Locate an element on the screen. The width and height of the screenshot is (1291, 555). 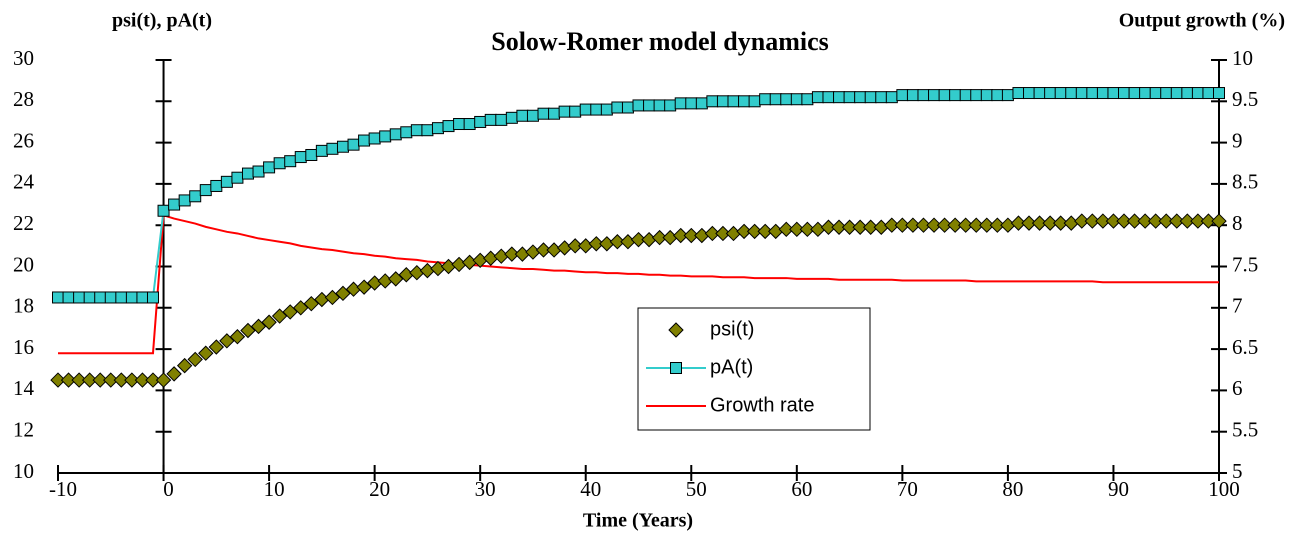
x-tick-label: 90 is located at coordinates (1118, 489).